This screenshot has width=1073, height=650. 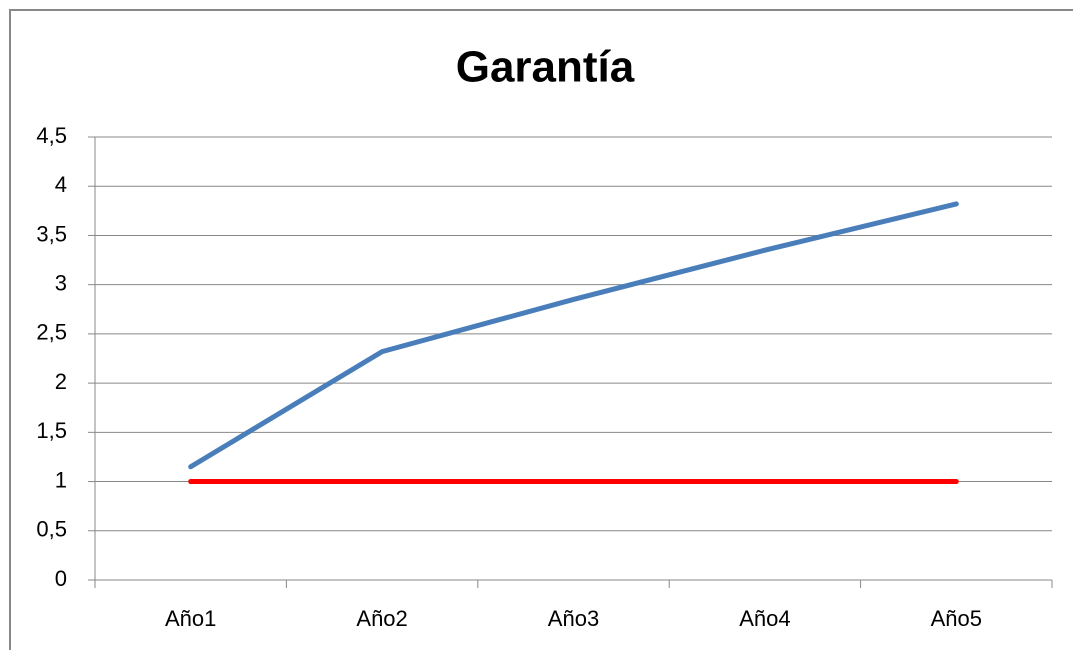 What do you see at coordinates (51, 135) in the screenshot?
I see `y-tick-label: 4,5` at bounding box center [51, 135].